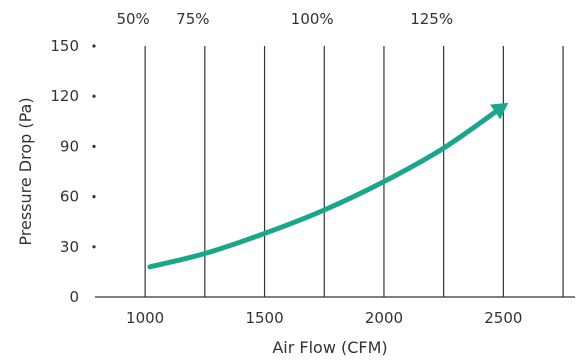  Describe the element at coordinates (69, 247) in the screenshot. I see `y-tick-label: 30` at that location.